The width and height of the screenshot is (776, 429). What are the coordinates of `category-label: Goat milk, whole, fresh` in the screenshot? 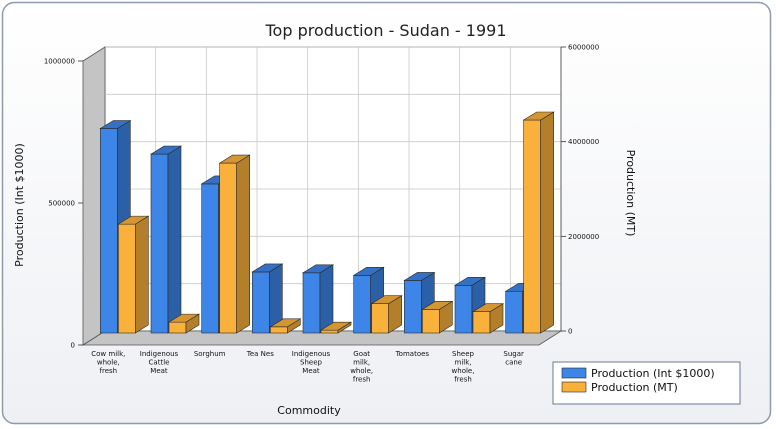 It's located at (361, 367).